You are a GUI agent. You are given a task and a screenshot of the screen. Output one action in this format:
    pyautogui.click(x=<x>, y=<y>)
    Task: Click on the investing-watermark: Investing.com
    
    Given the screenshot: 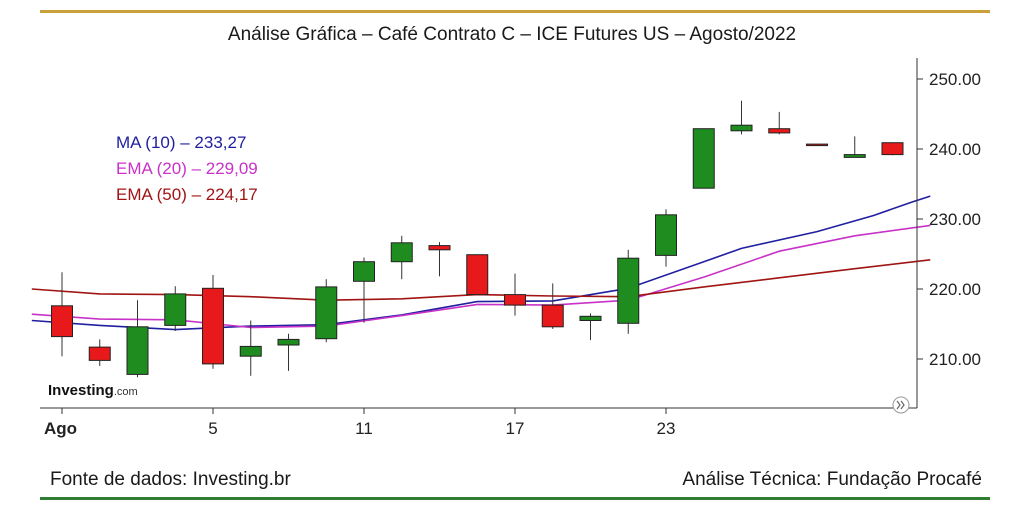 What is the action you would take?
    pyautogui.click(x=93, y=390)
    